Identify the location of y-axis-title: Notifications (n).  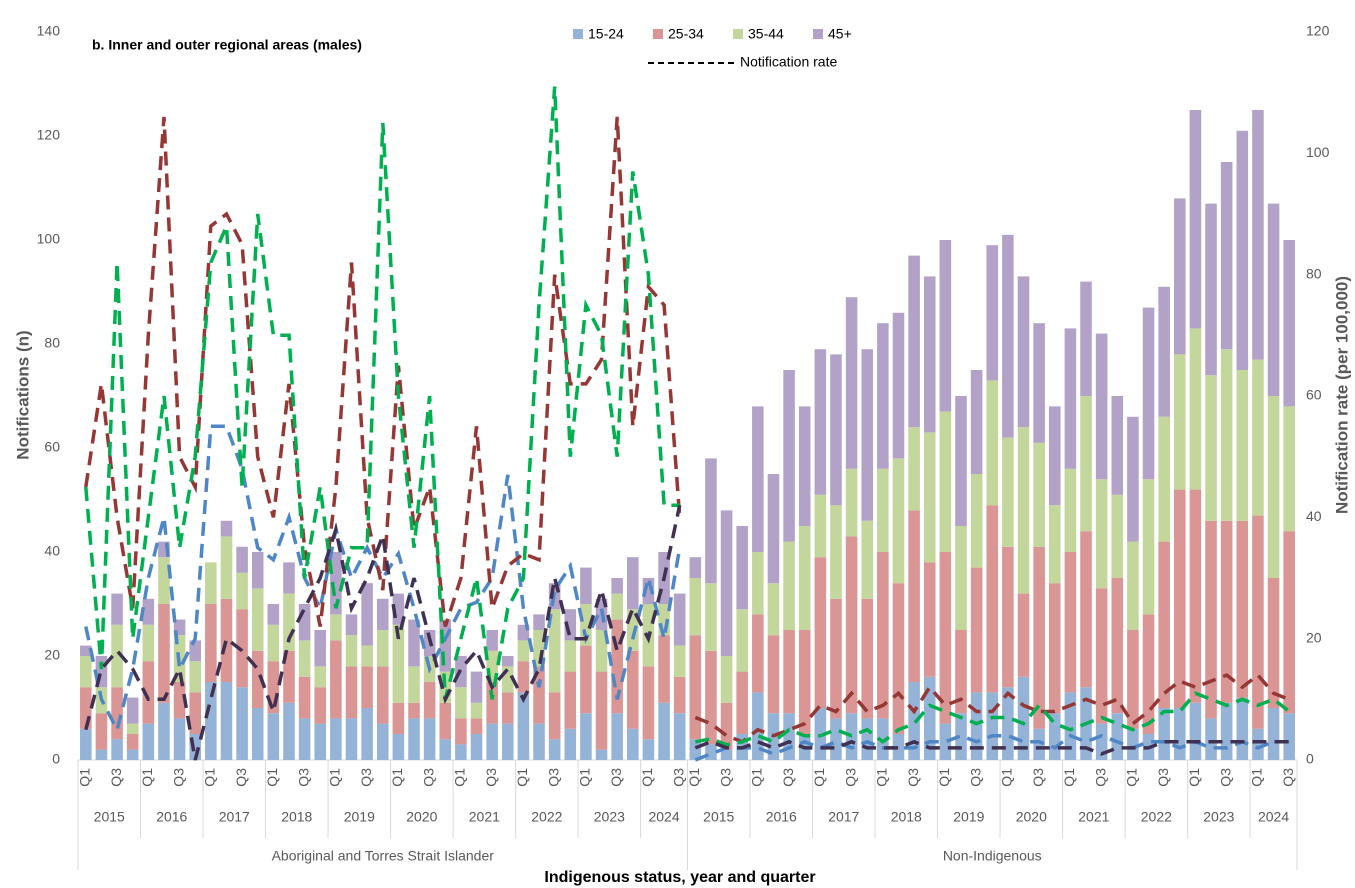
(22, 394).